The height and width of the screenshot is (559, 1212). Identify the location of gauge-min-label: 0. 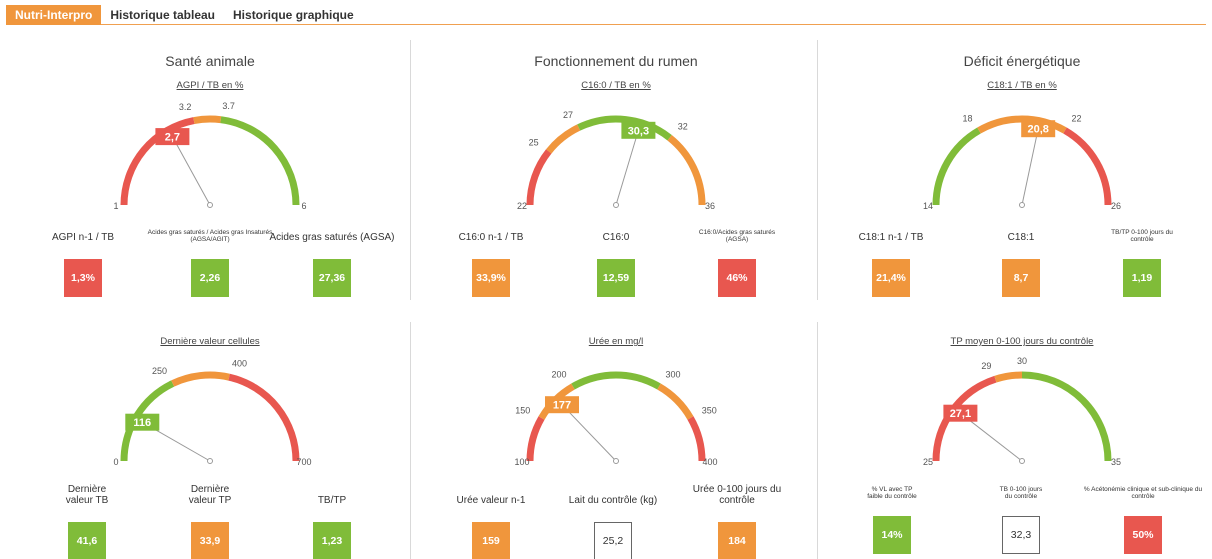
(115, 462).